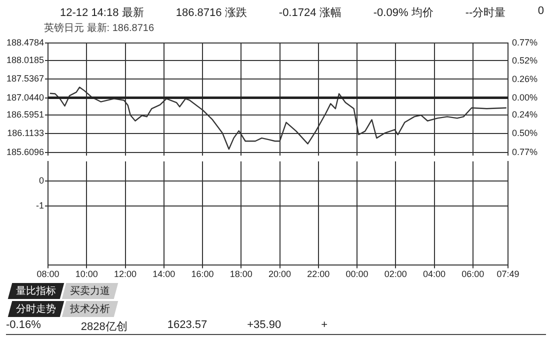 The image size is (550, 340). What do you see at coordinates (36, 309) in the screenshot?
I see `text: 分时走势` at bounding box center [36, 309].